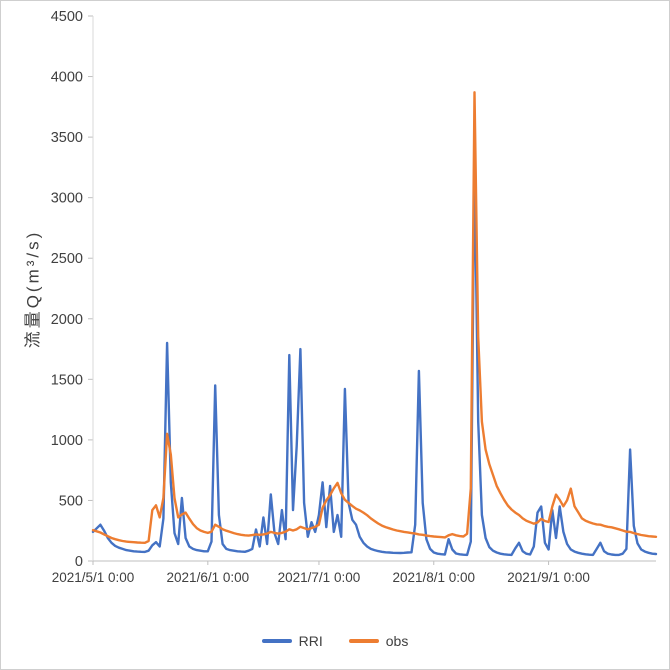 The image size is (670, 670). Describe the element at coordinates (67, 199) in the screenshot. I see `svg-text: 3000` at that location.